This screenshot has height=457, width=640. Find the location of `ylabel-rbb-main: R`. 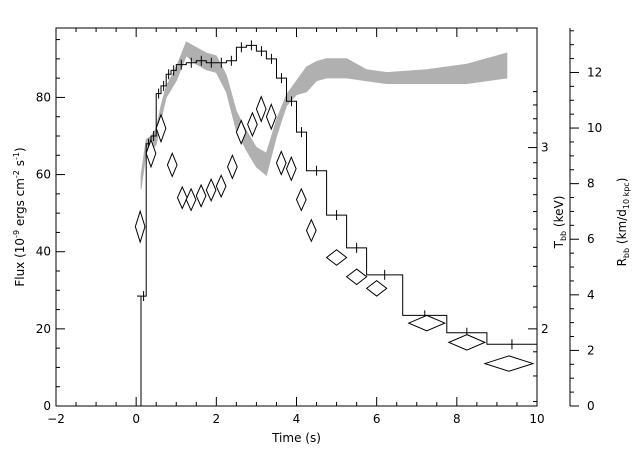

ylabel-rbb-main: R is located at coordinates (622, 262).